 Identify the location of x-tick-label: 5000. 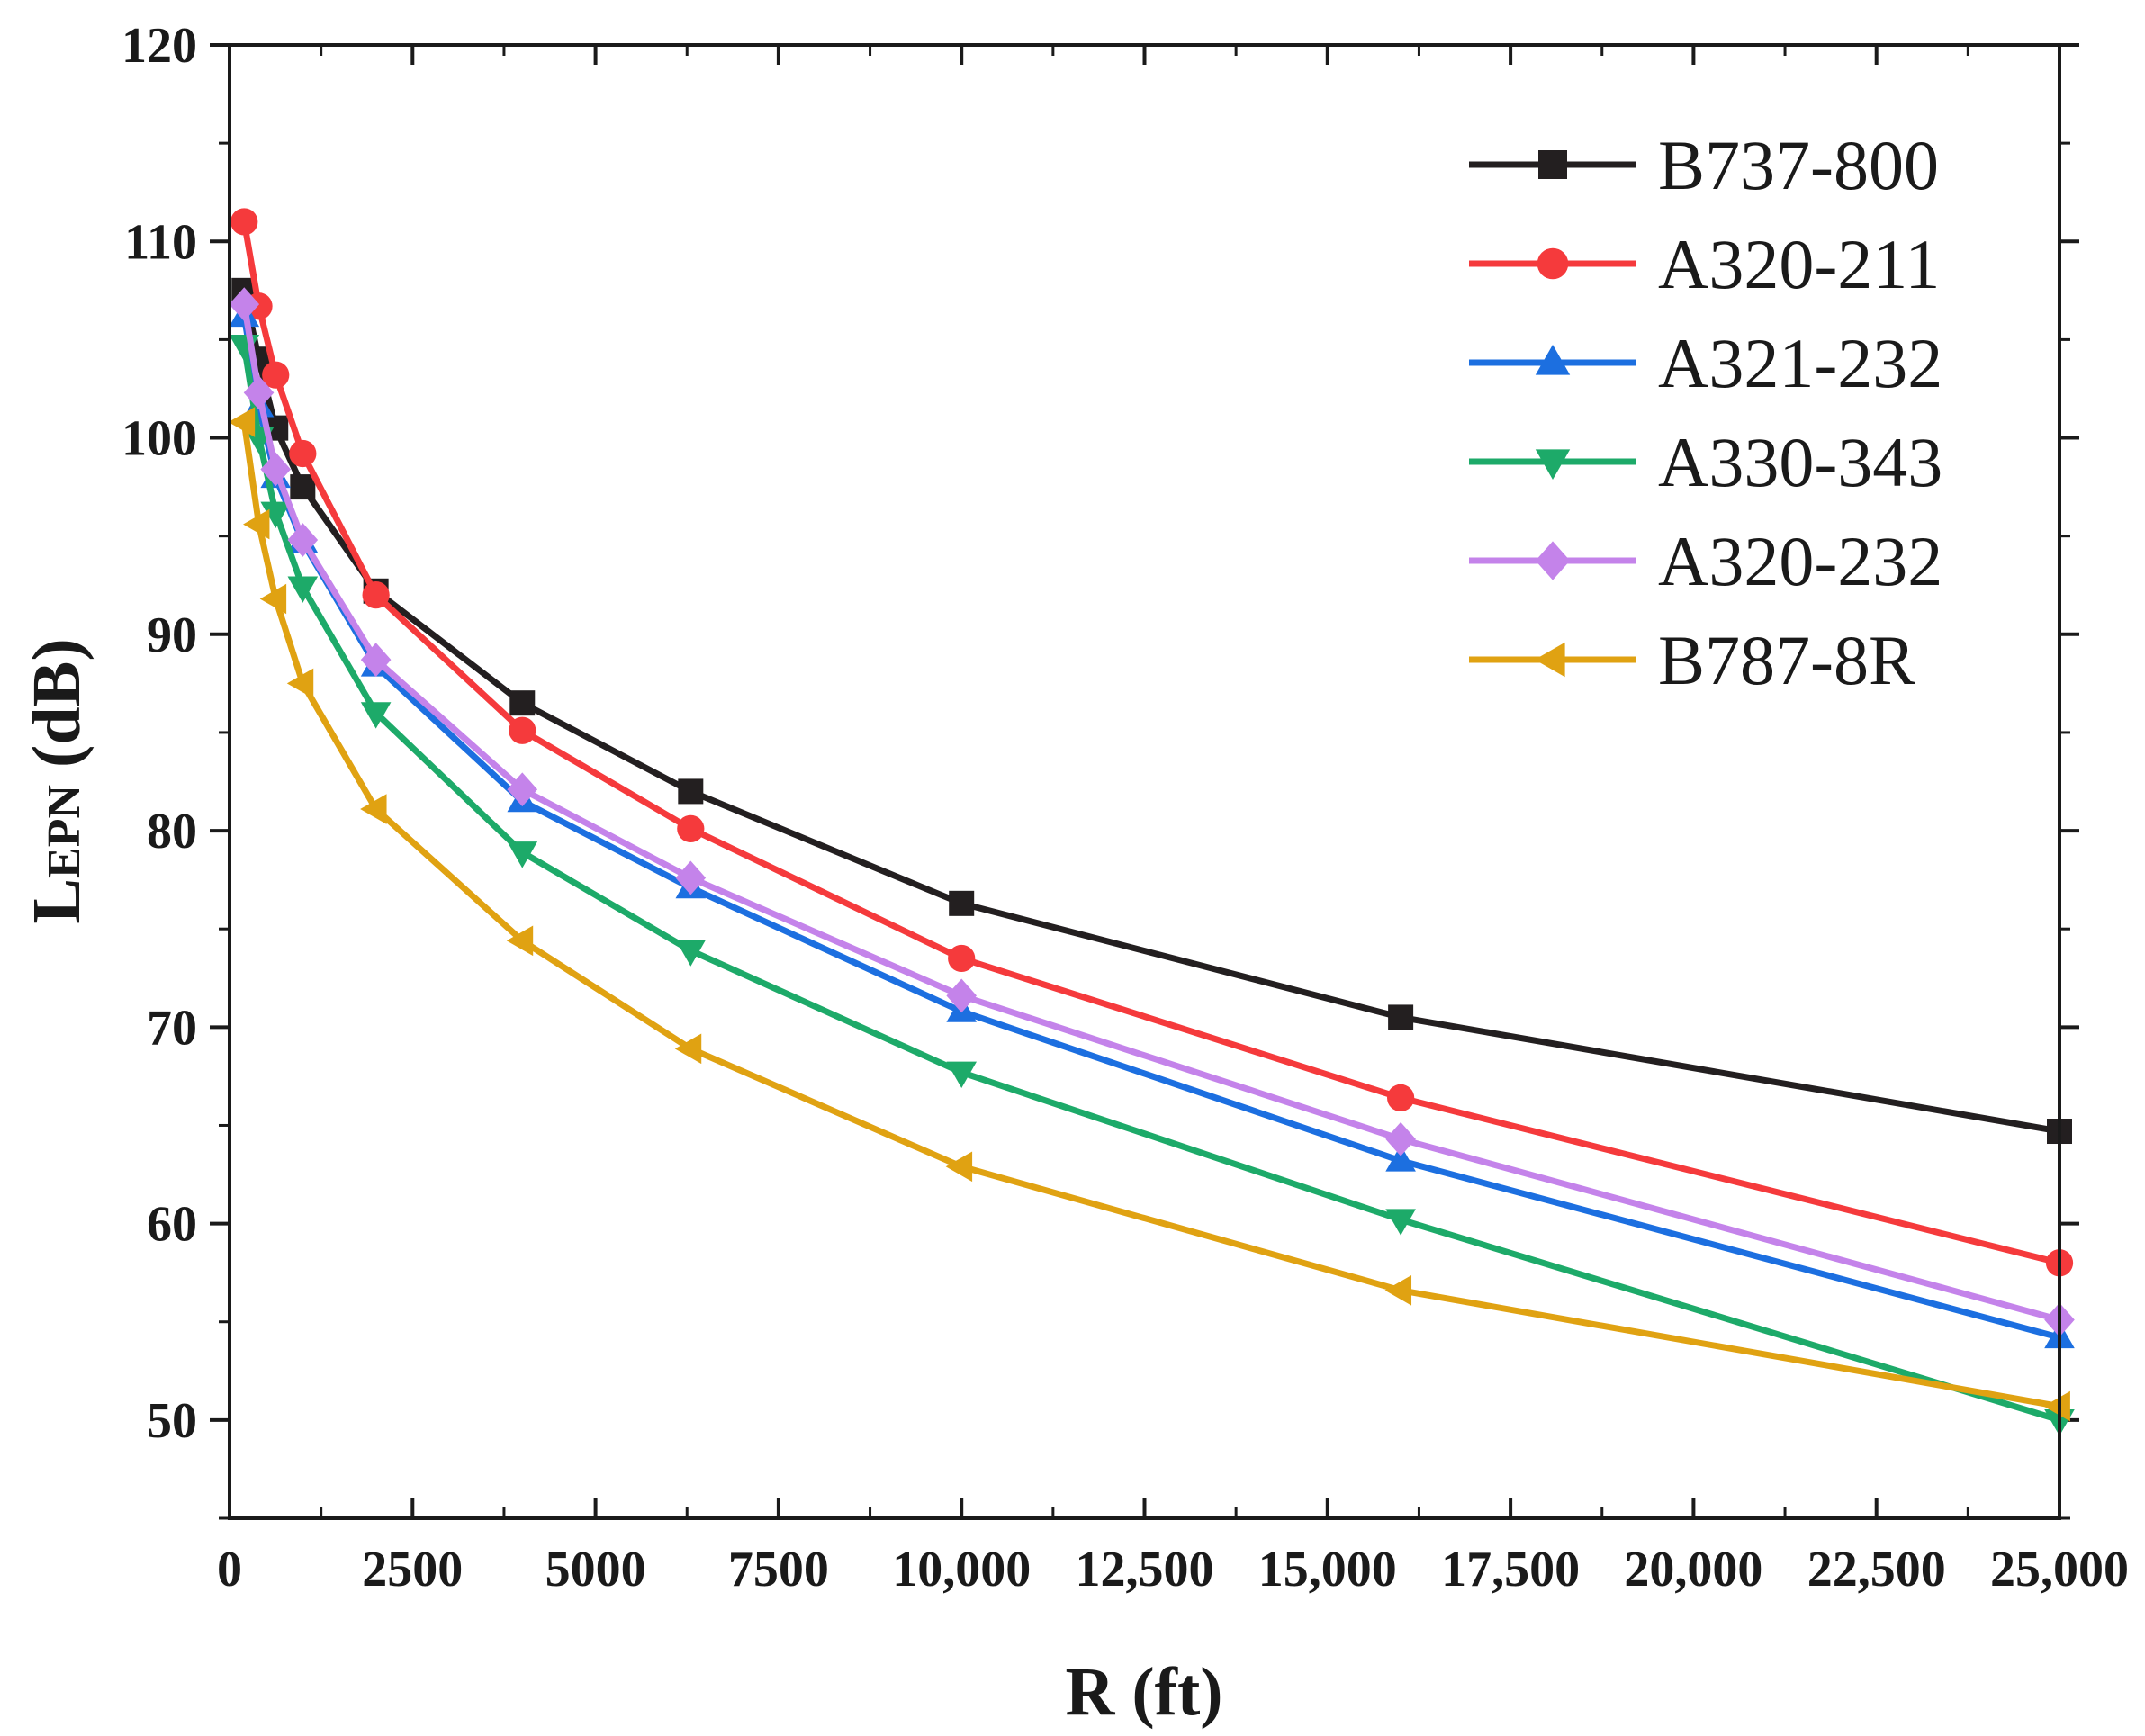
(595, 1569).